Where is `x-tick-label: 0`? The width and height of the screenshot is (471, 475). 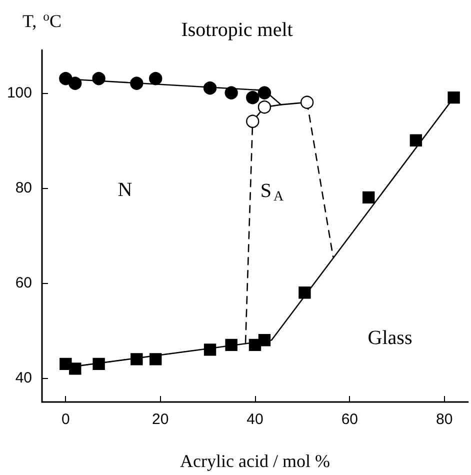
x-tick-label: 0 is located at coordinates (65, 419).